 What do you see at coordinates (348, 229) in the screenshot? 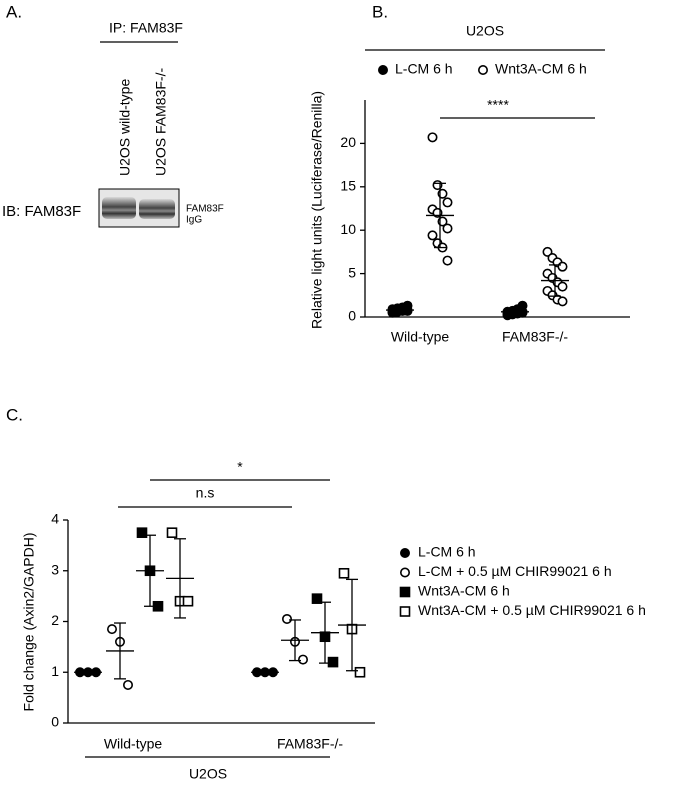
I see `y-tick-label: 10` at bounding box center [348, 229].